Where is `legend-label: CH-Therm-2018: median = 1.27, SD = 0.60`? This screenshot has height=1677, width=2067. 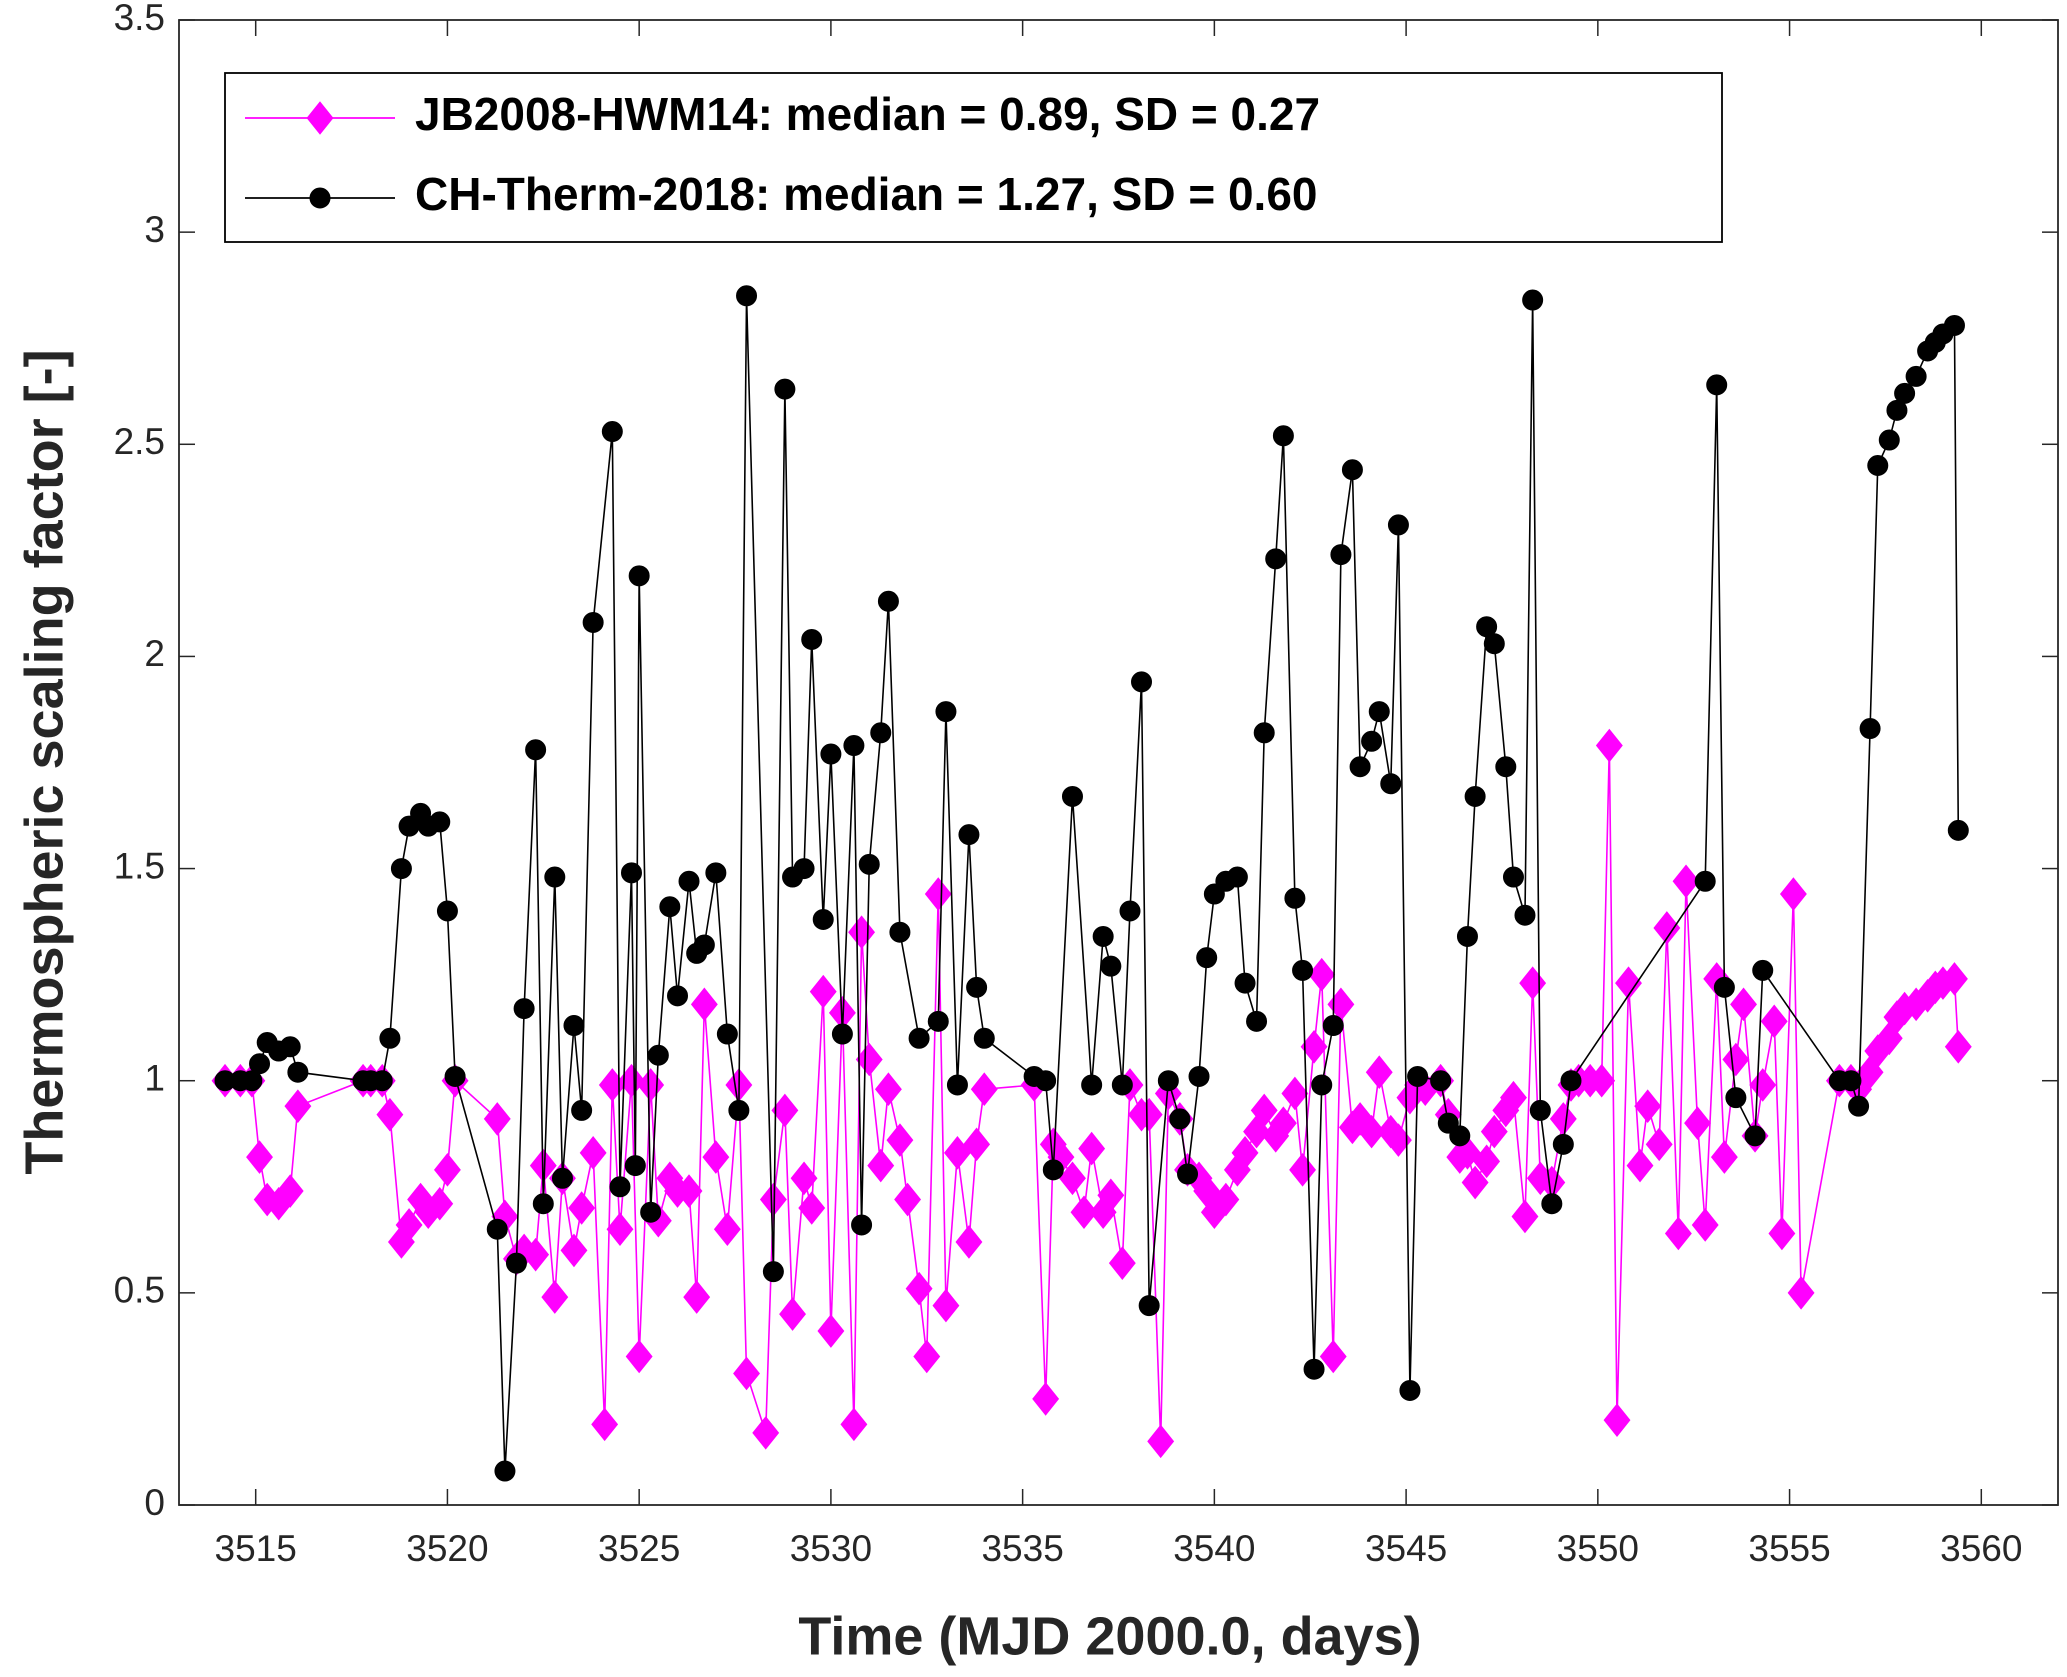 legend-label: CH-Therm-2018: median = 1.27, SD = 0.60 is located at coordinates (866, 194).